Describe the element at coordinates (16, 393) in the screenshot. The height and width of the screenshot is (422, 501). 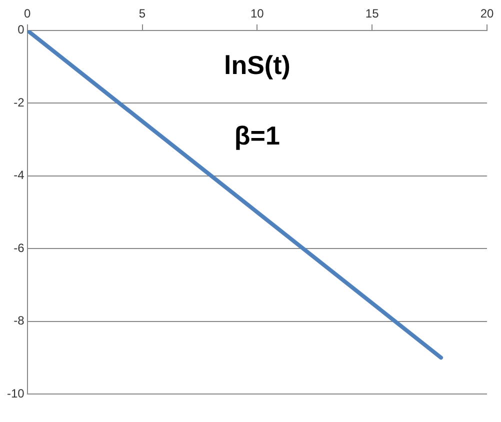
I see `y-tick-label: -10` at that location.